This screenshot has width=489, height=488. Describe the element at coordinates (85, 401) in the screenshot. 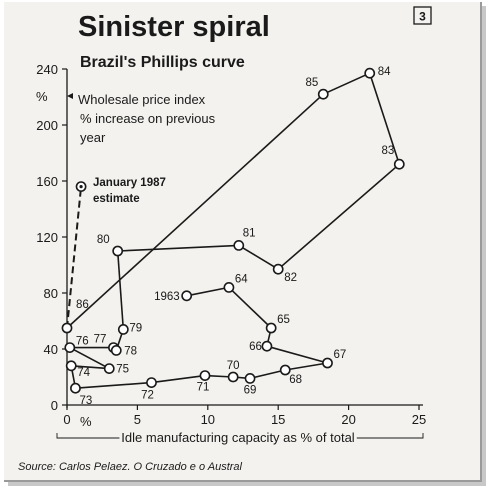

I see `point-label: 73` at that location.